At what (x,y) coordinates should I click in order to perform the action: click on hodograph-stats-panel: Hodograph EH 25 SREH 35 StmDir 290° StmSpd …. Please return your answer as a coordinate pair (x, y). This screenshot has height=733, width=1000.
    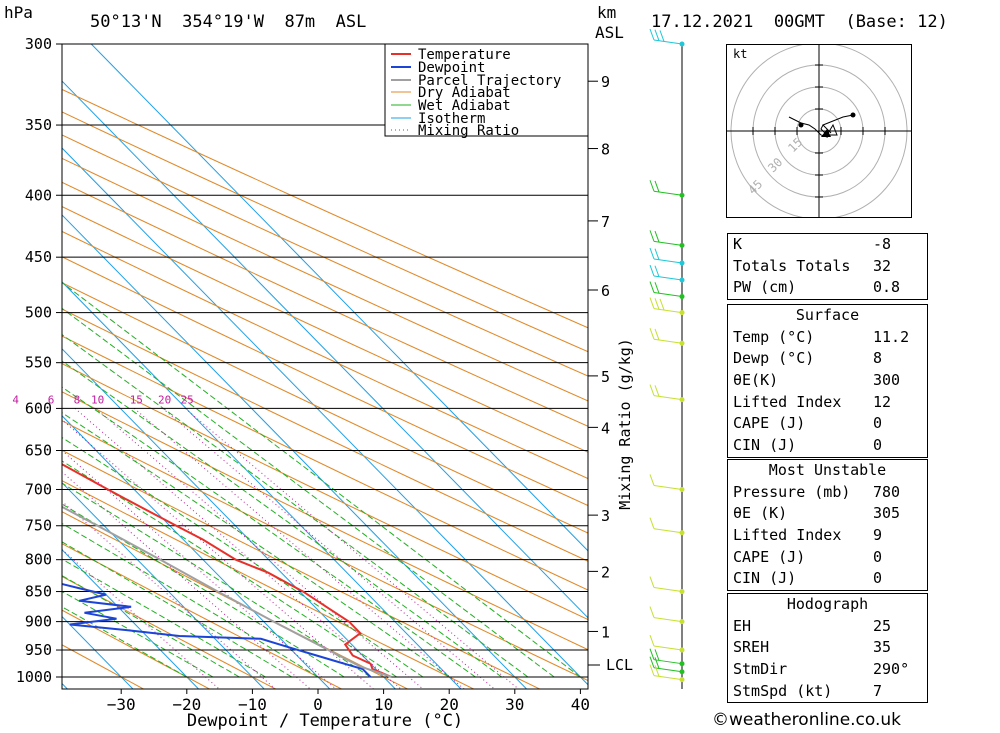
    Looking at the image, I should click on (827, 648).